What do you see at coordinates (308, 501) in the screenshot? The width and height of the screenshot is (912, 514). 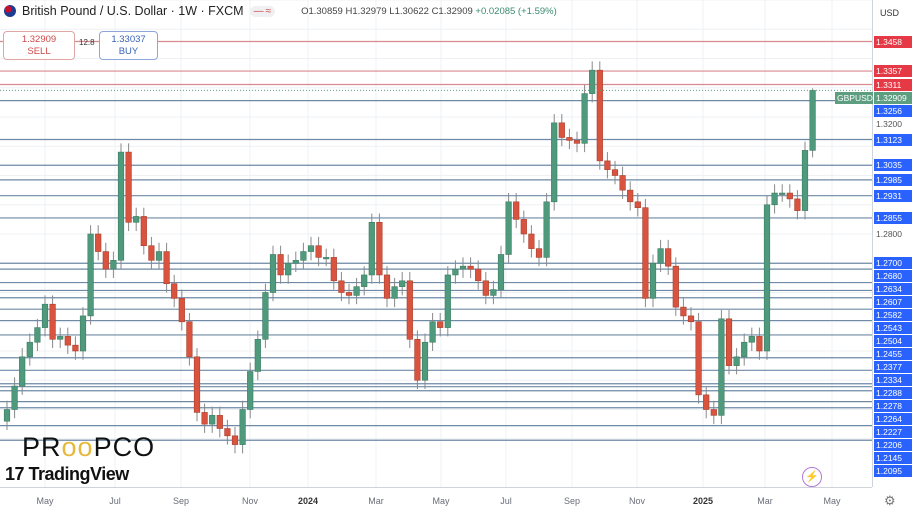 I see `time-tick-label: 2024` at bounding box center [308, 501].